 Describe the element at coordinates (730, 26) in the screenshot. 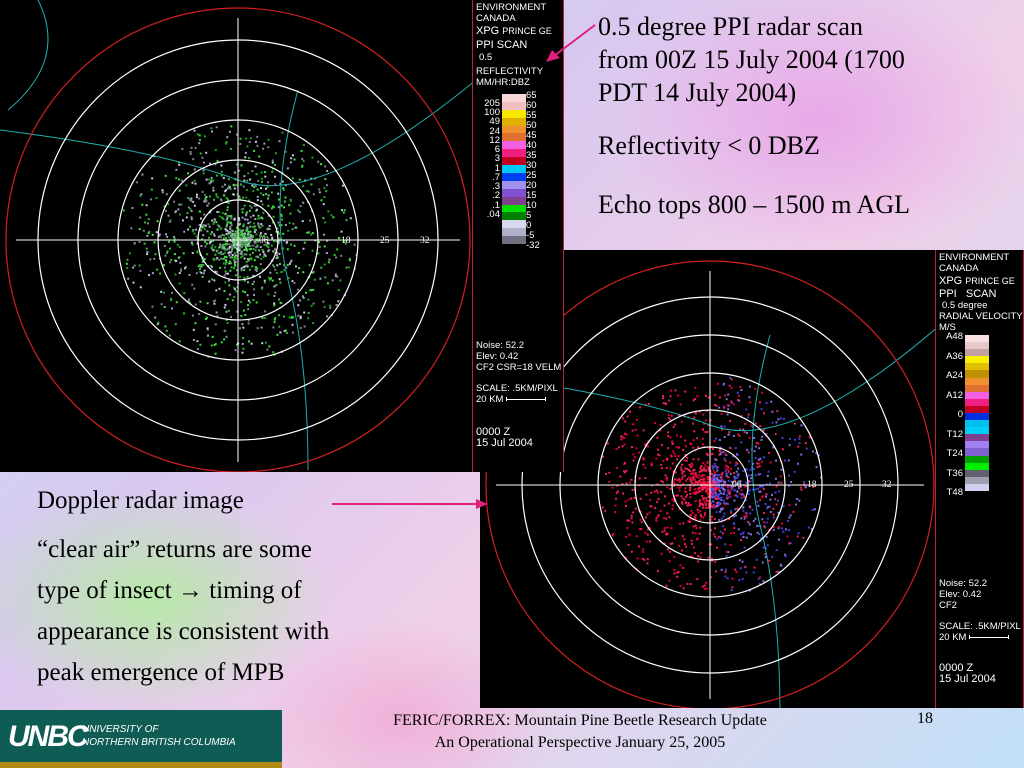

I see `text-line: 0.5 degree PPI radar scan` at that location.